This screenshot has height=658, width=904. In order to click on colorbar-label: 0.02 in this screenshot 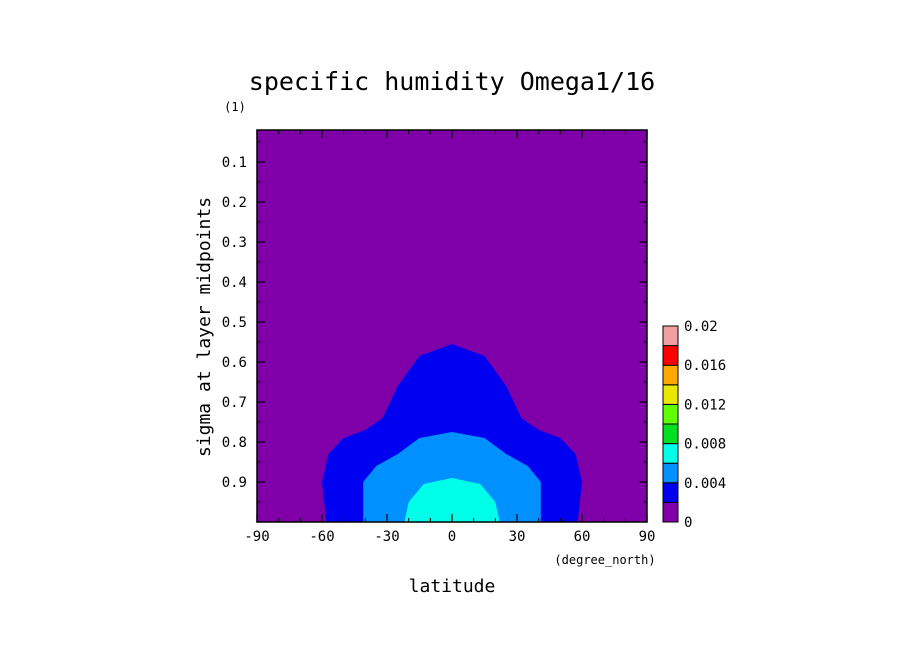, I will do `click(701, 327)`.